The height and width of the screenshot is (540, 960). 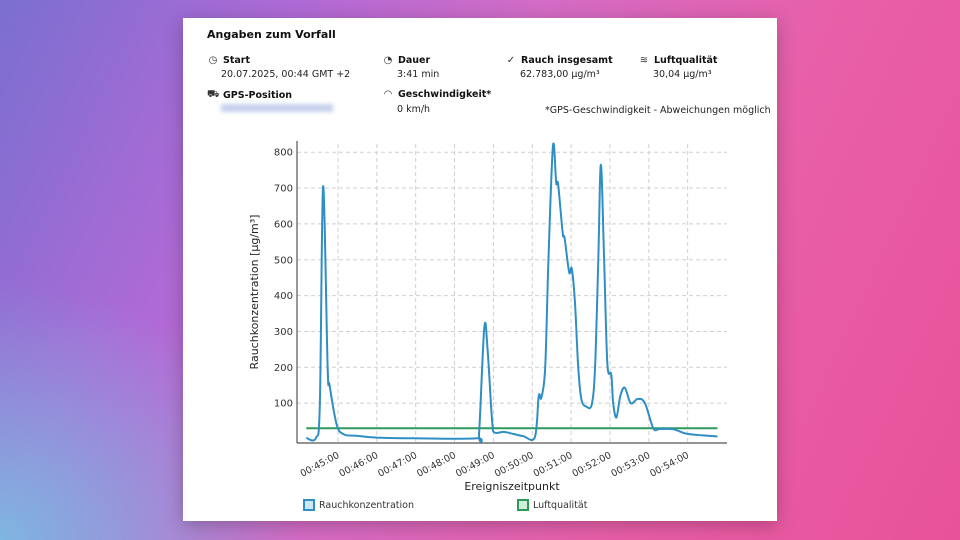 I want to click on legend-label: Rauchkonzentration, so click(x=366, y=505).